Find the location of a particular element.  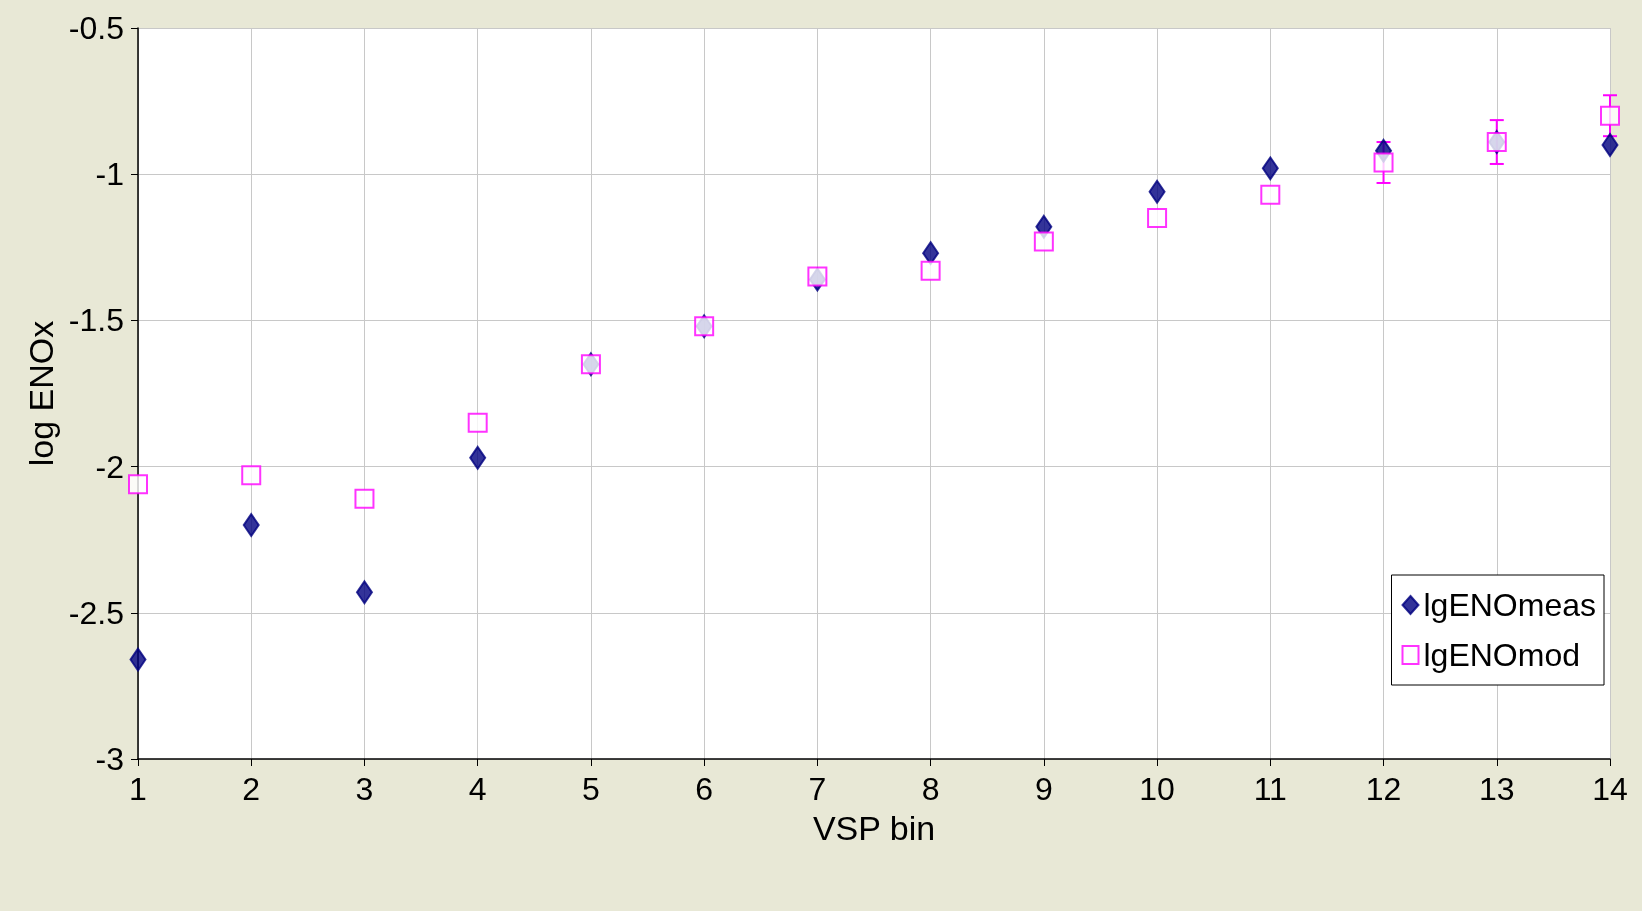

x-tick-label: 14 is located at coordinates (1610, 789).